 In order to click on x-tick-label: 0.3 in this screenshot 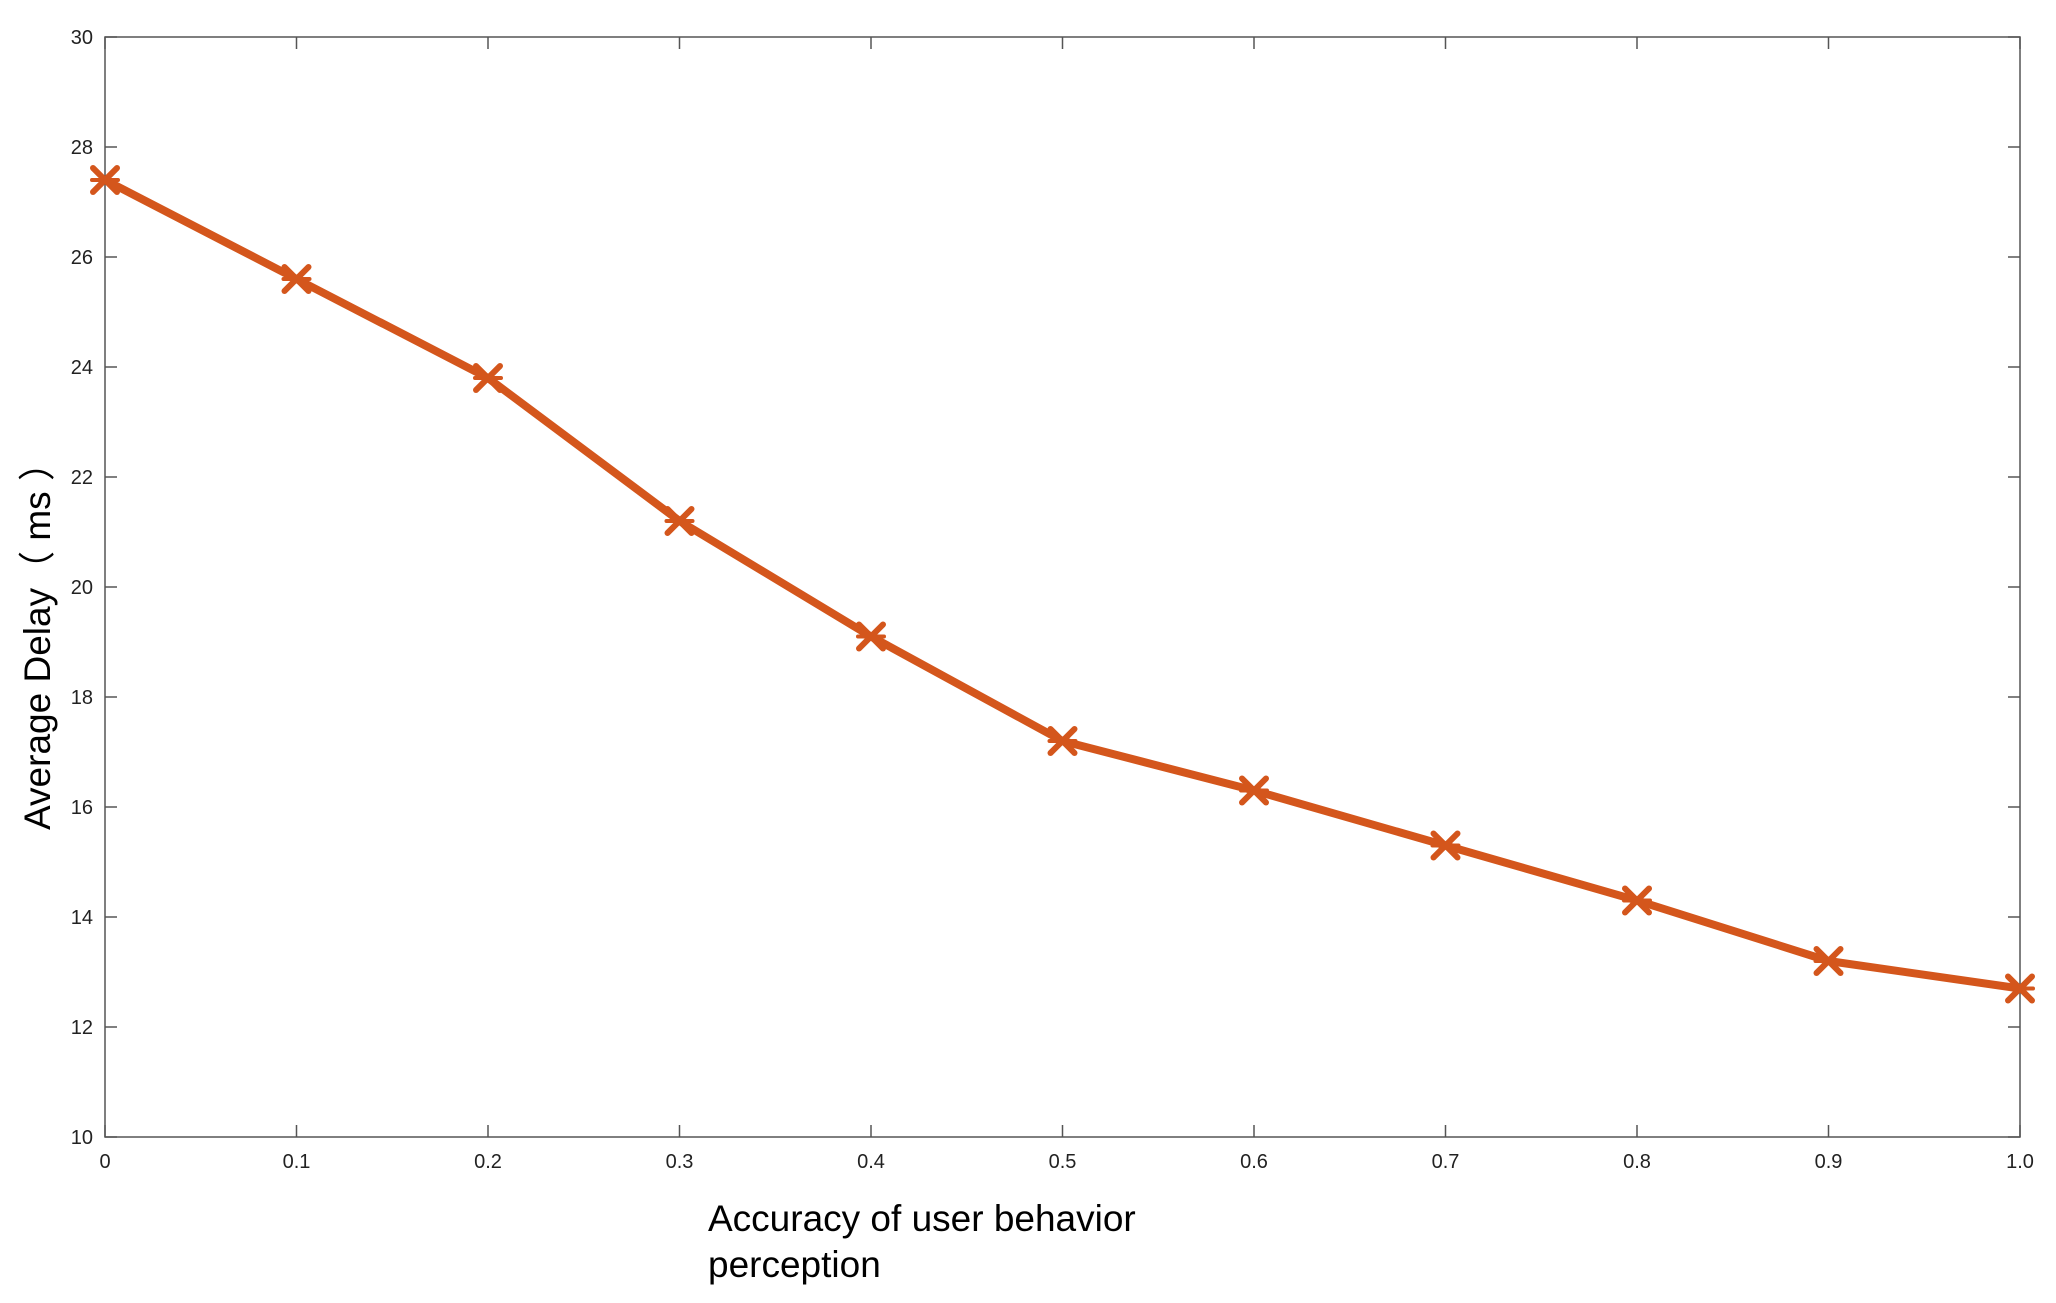, I will do `click(680, 1162)`.